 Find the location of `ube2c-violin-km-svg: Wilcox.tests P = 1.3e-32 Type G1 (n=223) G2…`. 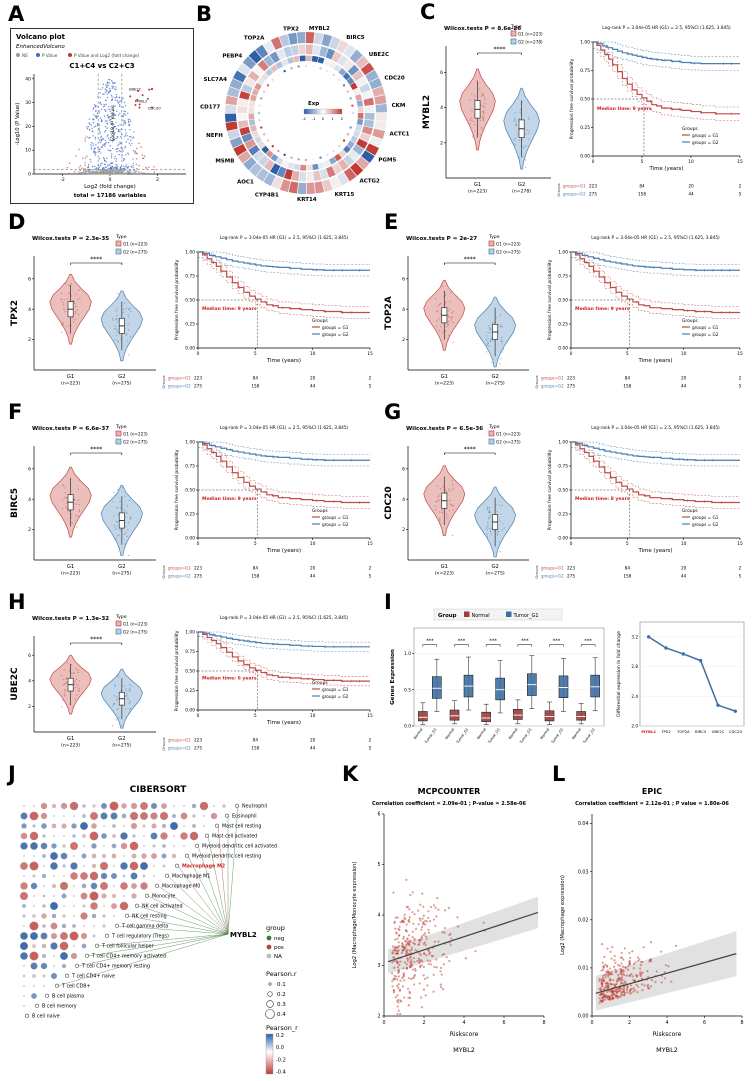

ube2c-violin-km-svg: Wilcox.tests P = 1.3e-32 Type G1 (n=223) G2… is located at coordinates (191, 682).